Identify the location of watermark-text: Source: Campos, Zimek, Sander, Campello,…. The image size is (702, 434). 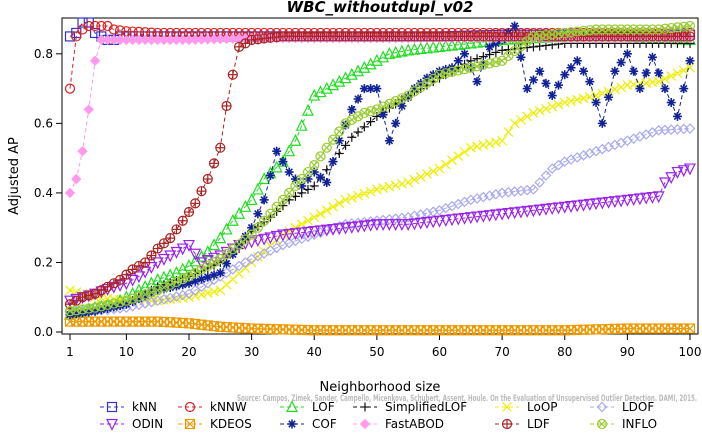
(467, 399).